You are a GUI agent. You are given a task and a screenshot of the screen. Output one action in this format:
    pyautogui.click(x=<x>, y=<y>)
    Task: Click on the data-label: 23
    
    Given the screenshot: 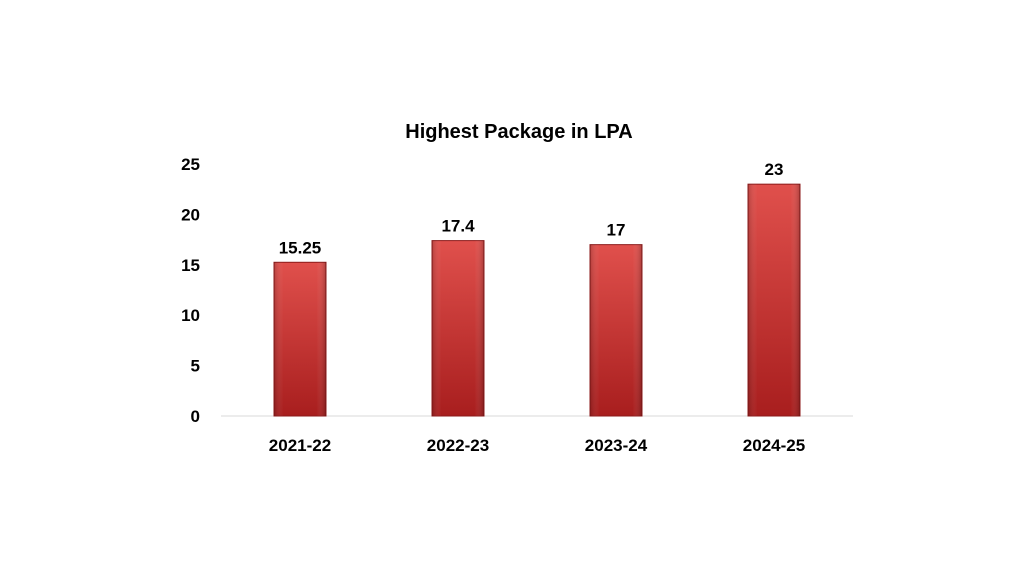 What is the action you would take?
    pyautogui.click(x=774, y=169)
    